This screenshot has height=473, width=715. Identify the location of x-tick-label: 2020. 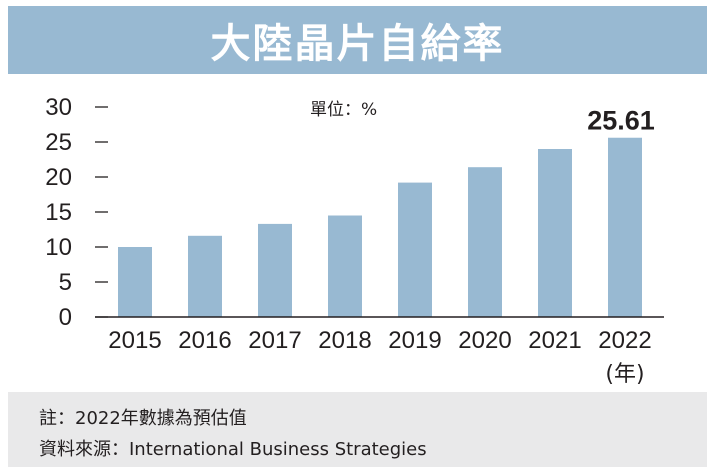
(484, 340).